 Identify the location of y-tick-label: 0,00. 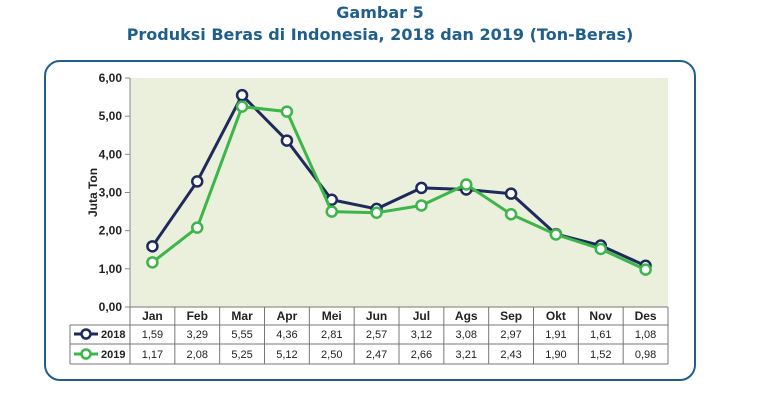
(111, 307).